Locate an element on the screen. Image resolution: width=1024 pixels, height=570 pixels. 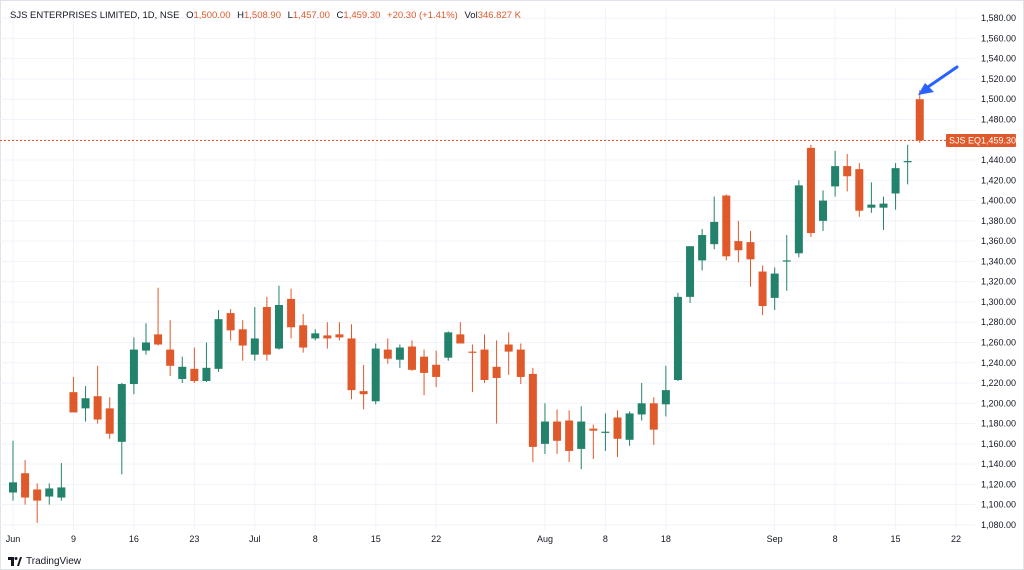
time-axis: Jun 9 16 23 Jul 8 15 22 Aug 8 18 Sep 8 15 22 is located at coordinates (483, 539).